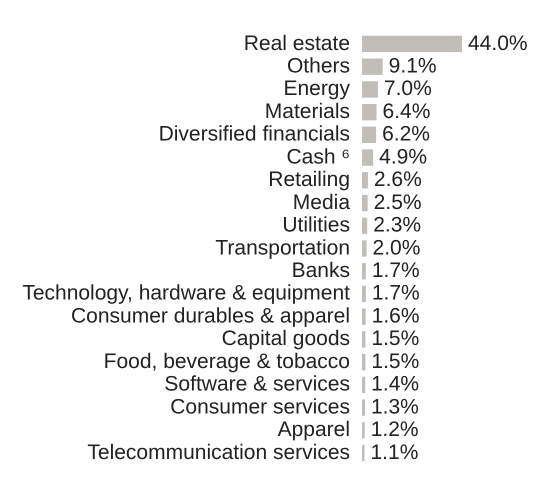 The image size is (554, 497). What do you see at coordinates (318, 66) in the screenshot?
I see `y-tick-label: Others` at bounding box center [318, 66].